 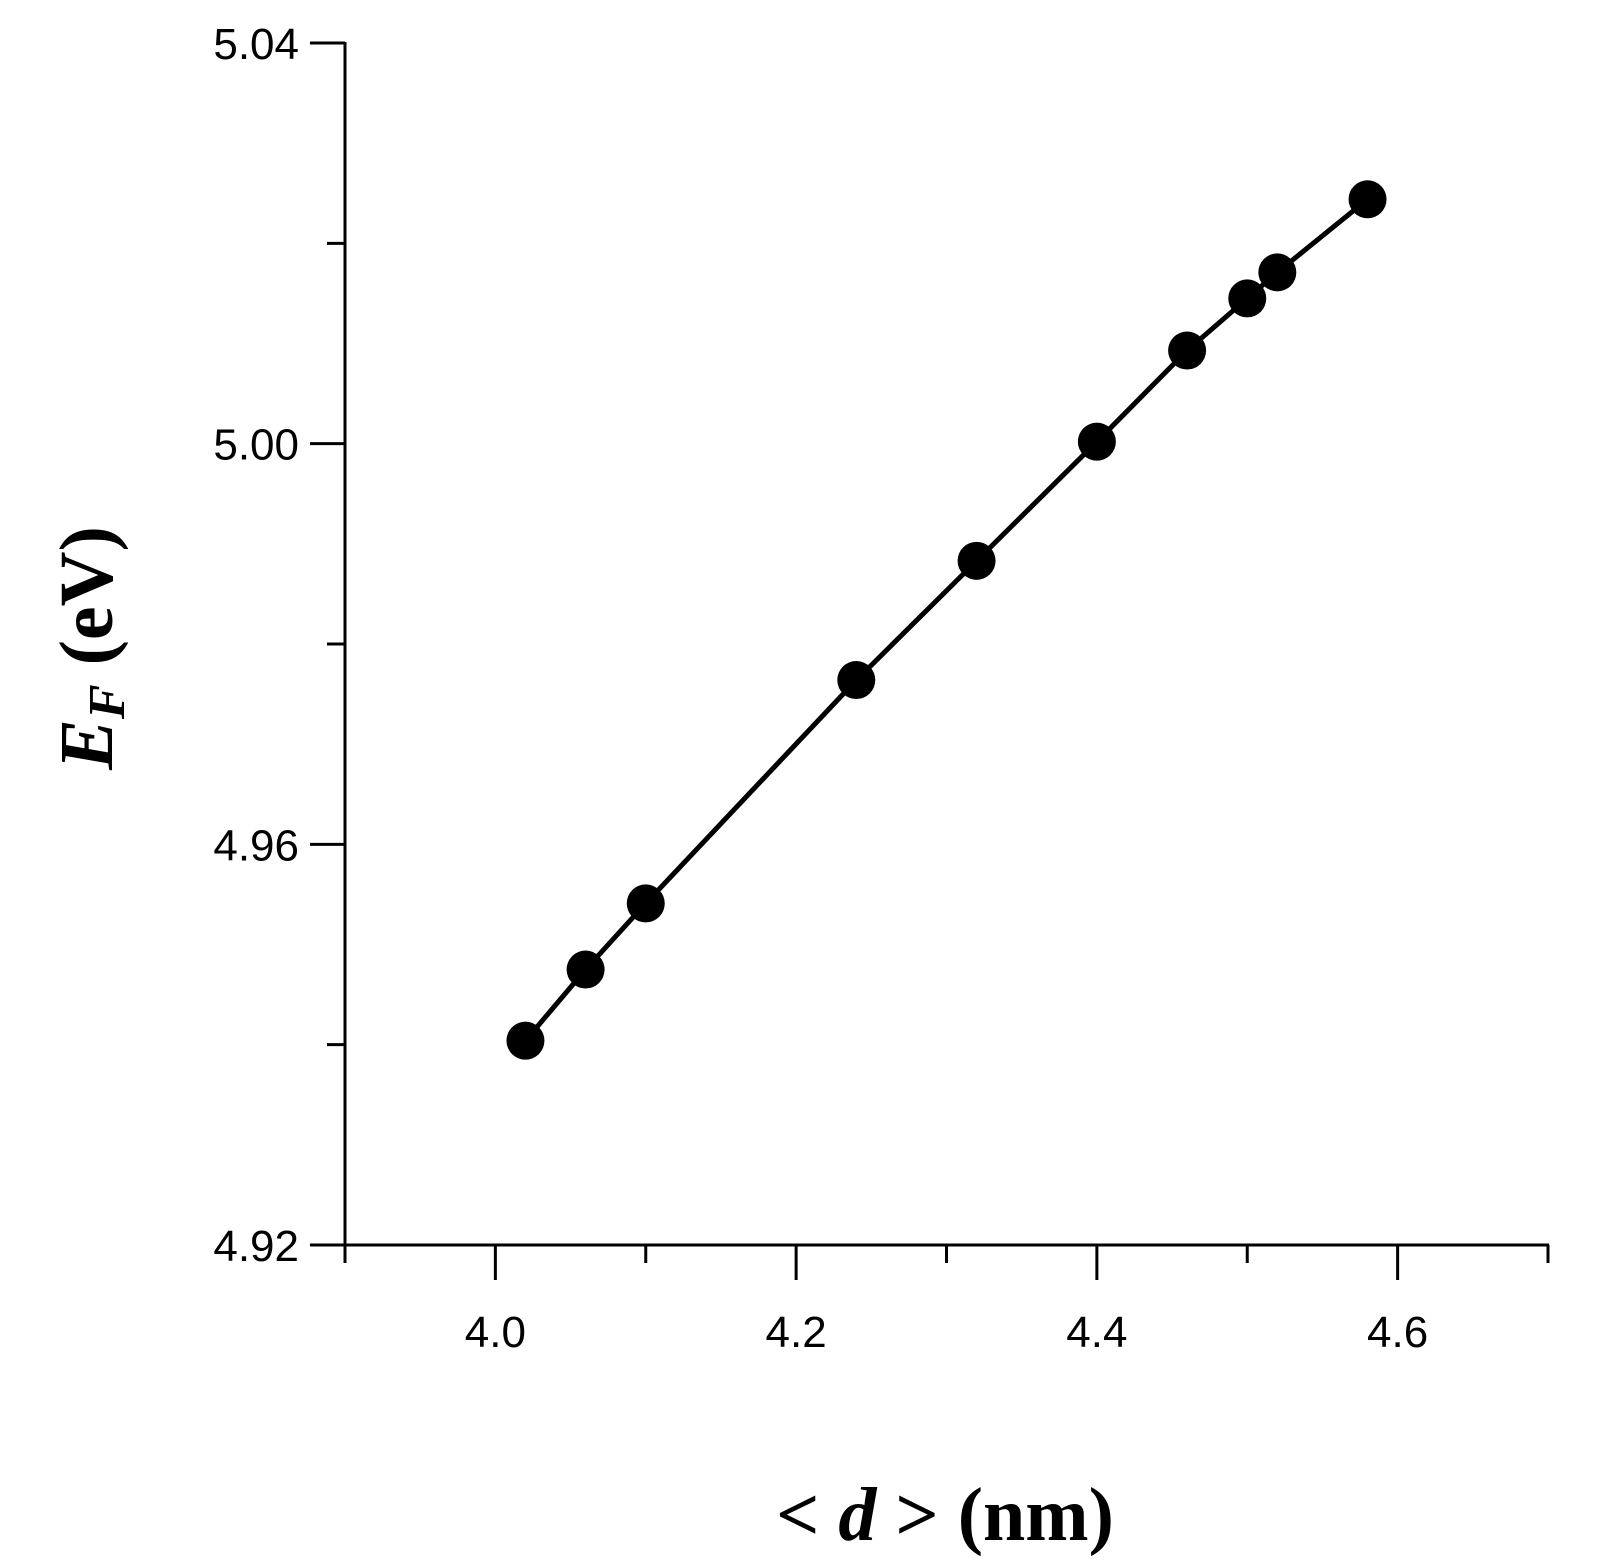 I want to click on y-tick-label: 4.96, so click(x=256, y=845).